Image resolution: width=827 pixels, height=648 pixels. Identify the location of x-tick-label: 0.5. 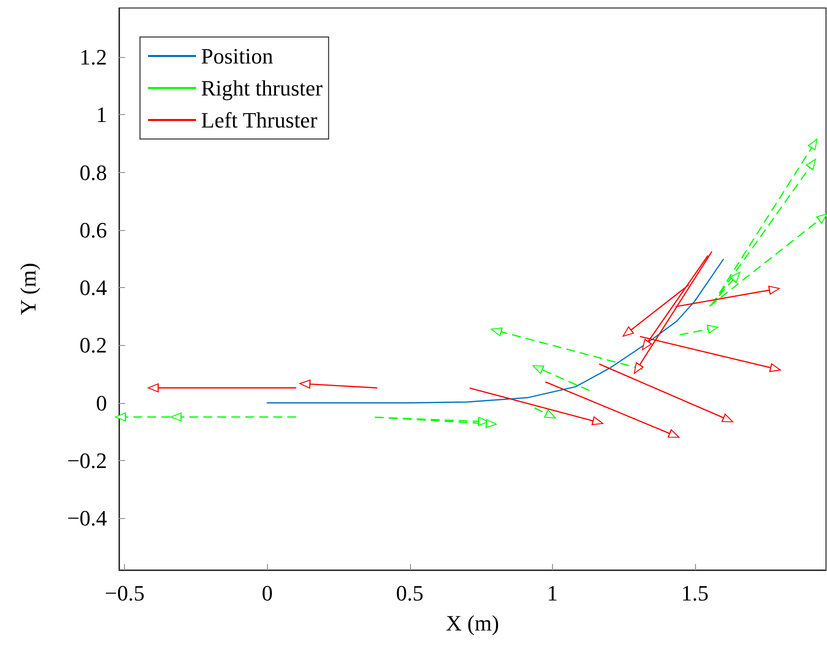
(410, 593).